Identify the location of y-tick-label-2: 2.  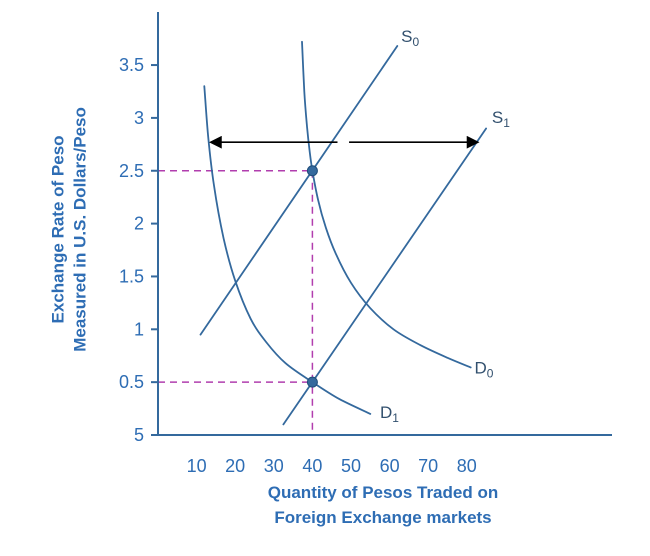
(139, 224).